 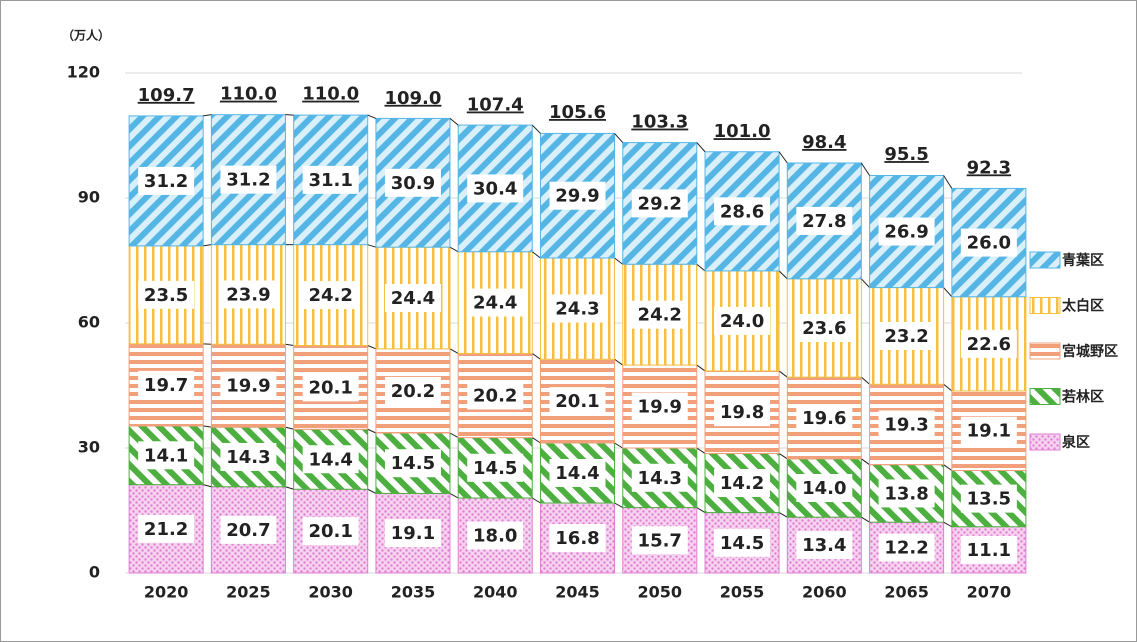 I want to click on value-label: 13.8, so click(x=906, y=493).